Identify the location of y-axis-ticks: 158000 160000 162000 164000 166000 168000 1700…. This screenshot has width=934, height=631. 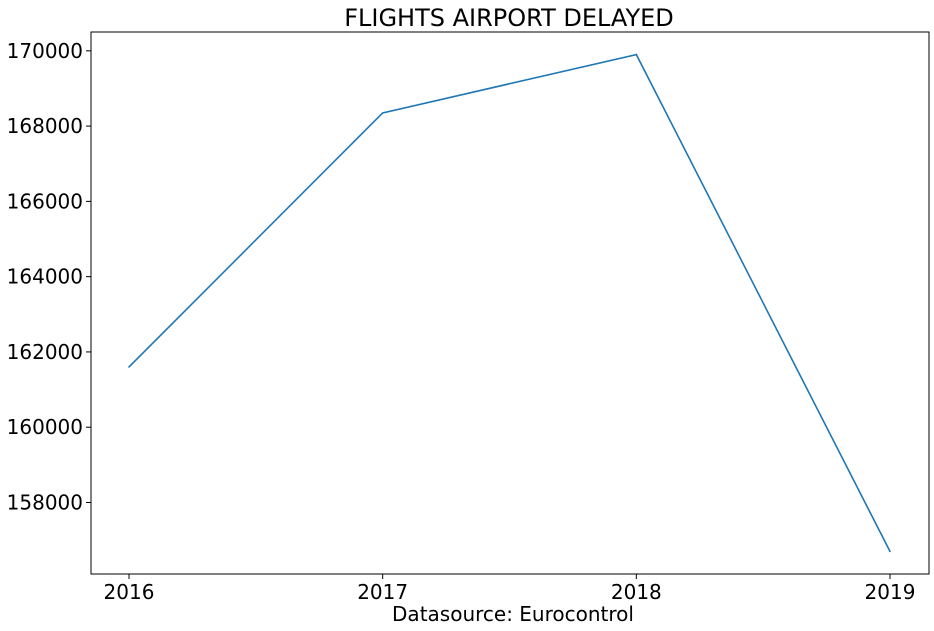
(49, 276).